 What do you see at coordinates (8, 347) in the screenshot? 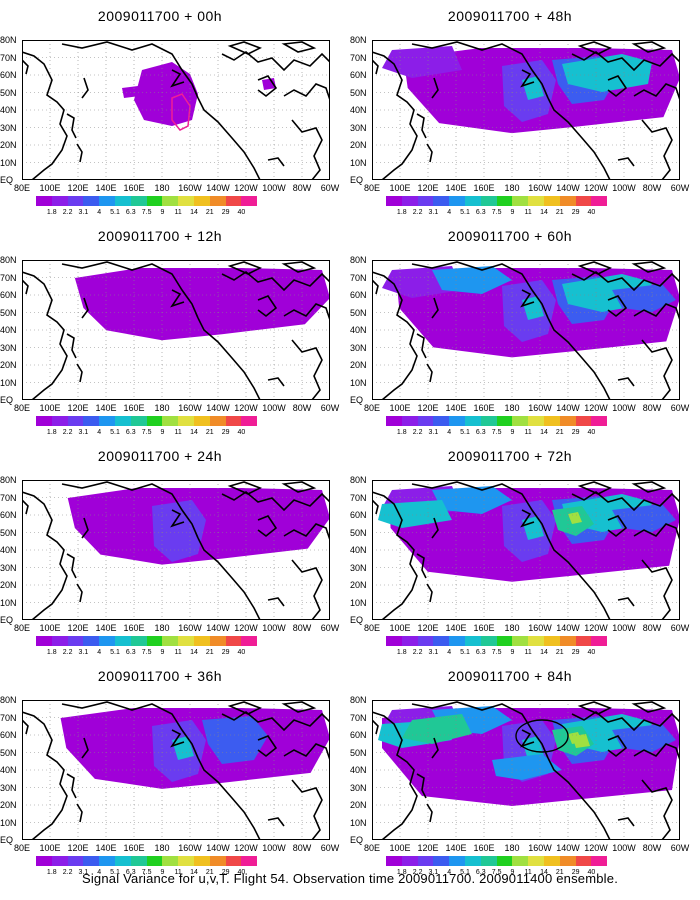
I see `latitude-label: 30N` at bounding box center [8, 347].